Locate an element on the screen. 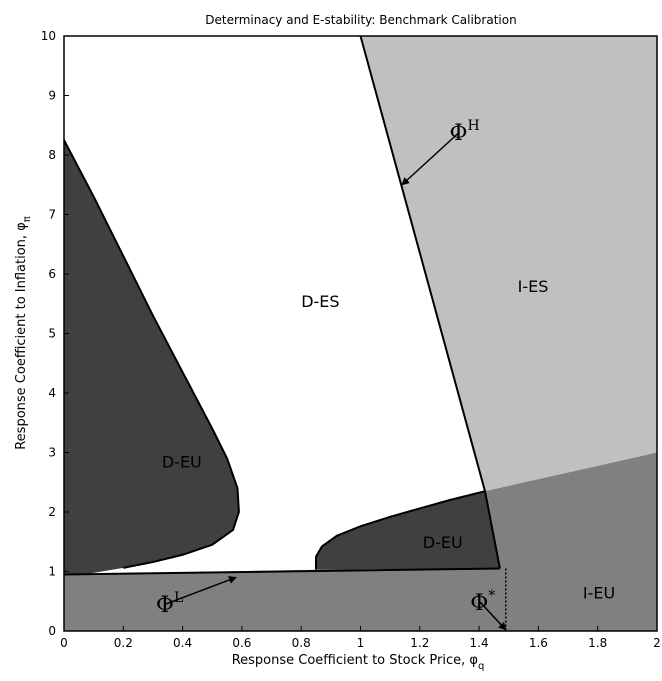  x-tick-label-3: 0.6 is located at coordinates (241, 643).